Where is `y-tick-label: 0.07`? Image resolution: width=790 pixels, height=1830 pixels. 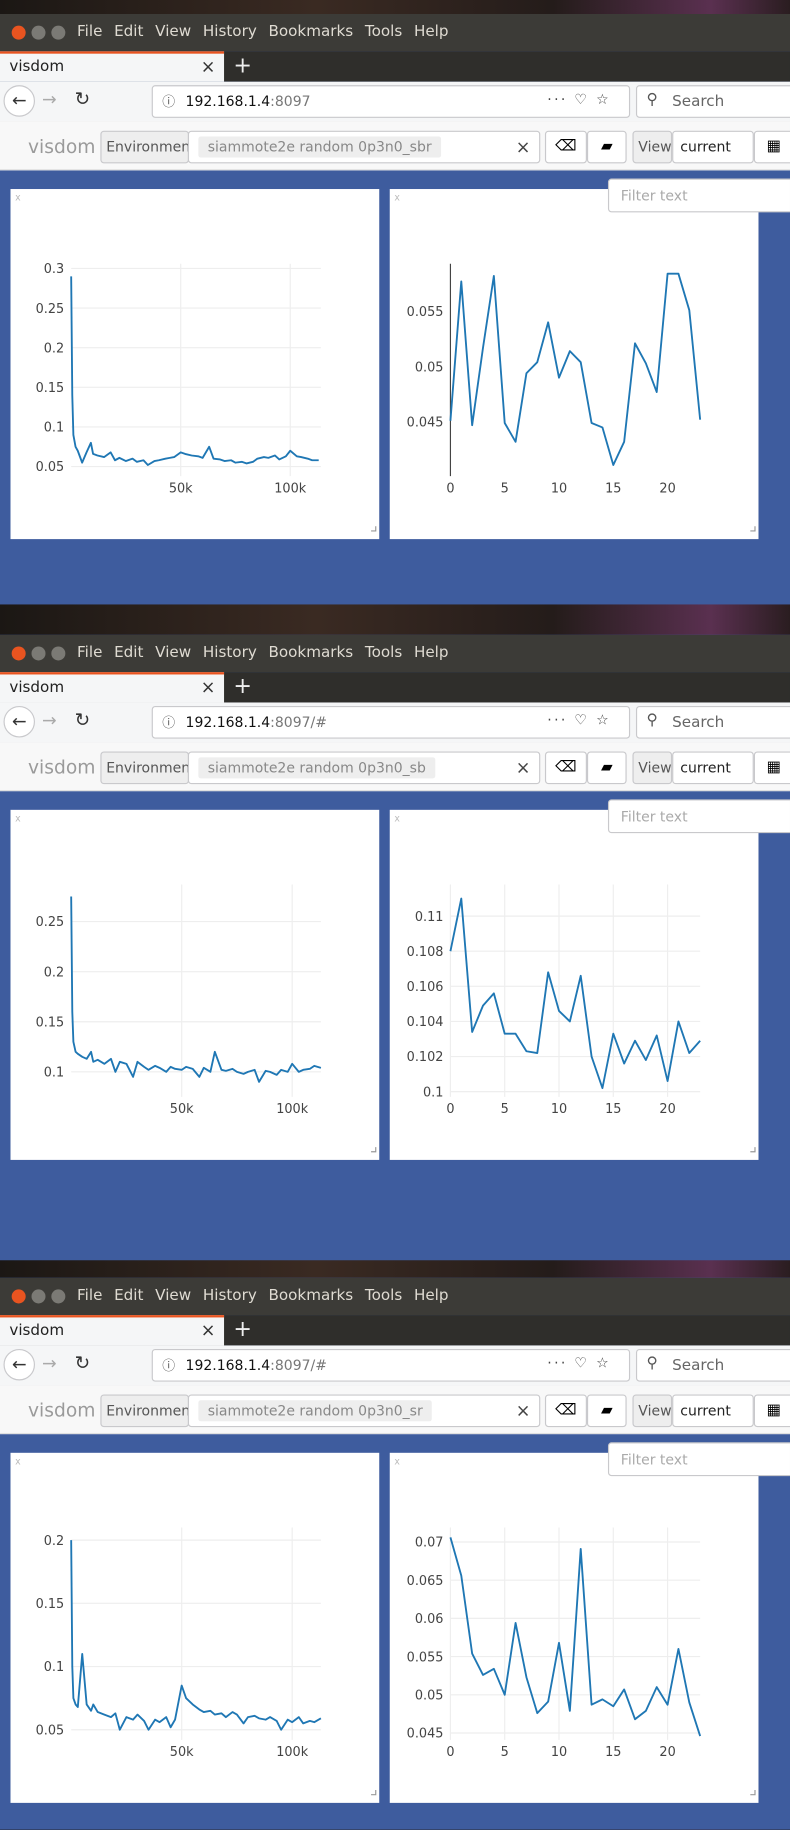
y-tick-label: 0.07 is located at coordinates (429, 1543).